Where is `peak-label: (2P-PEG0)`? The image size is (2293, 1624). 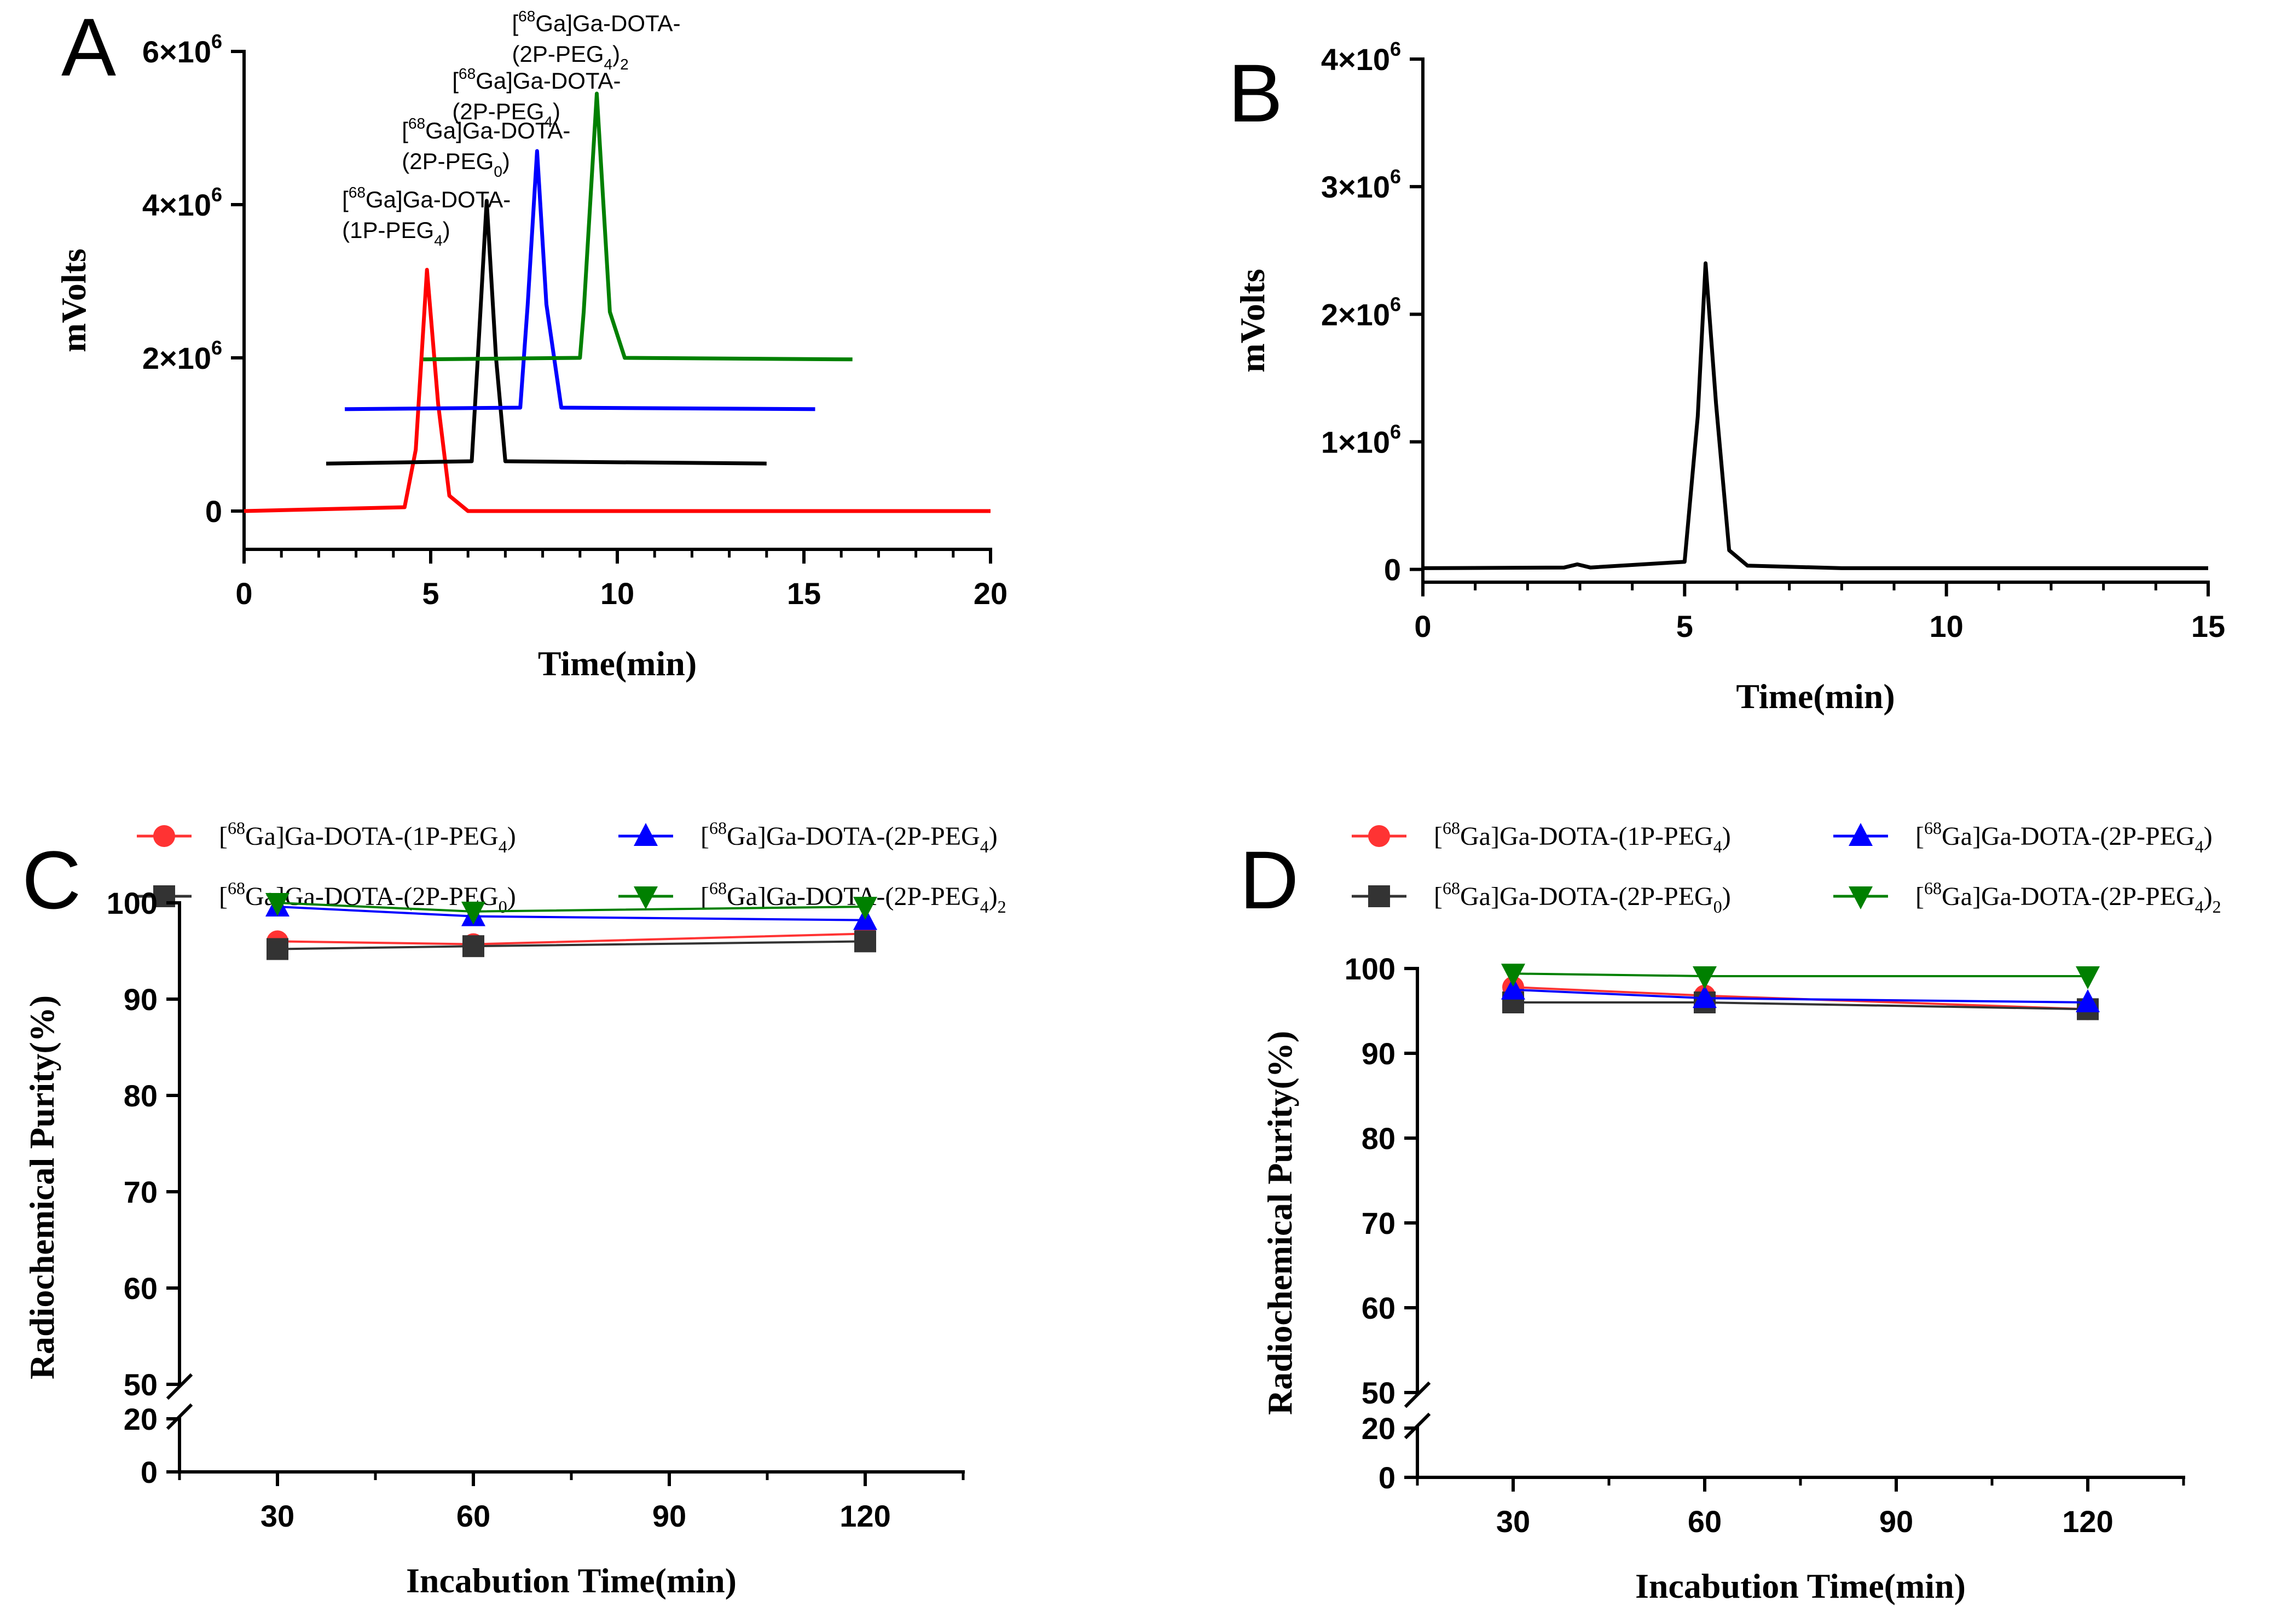
peak-label: (2P-PEG0) is located at coordinates (456, 164).